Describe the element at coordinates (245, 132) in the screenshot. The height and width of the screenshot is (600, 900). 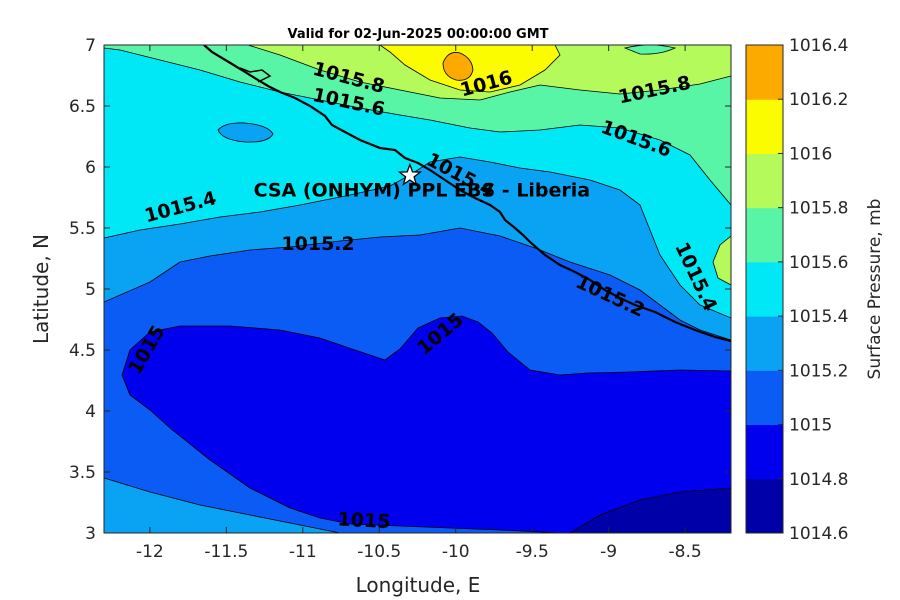
I see `band-1015-2-island` at that location.